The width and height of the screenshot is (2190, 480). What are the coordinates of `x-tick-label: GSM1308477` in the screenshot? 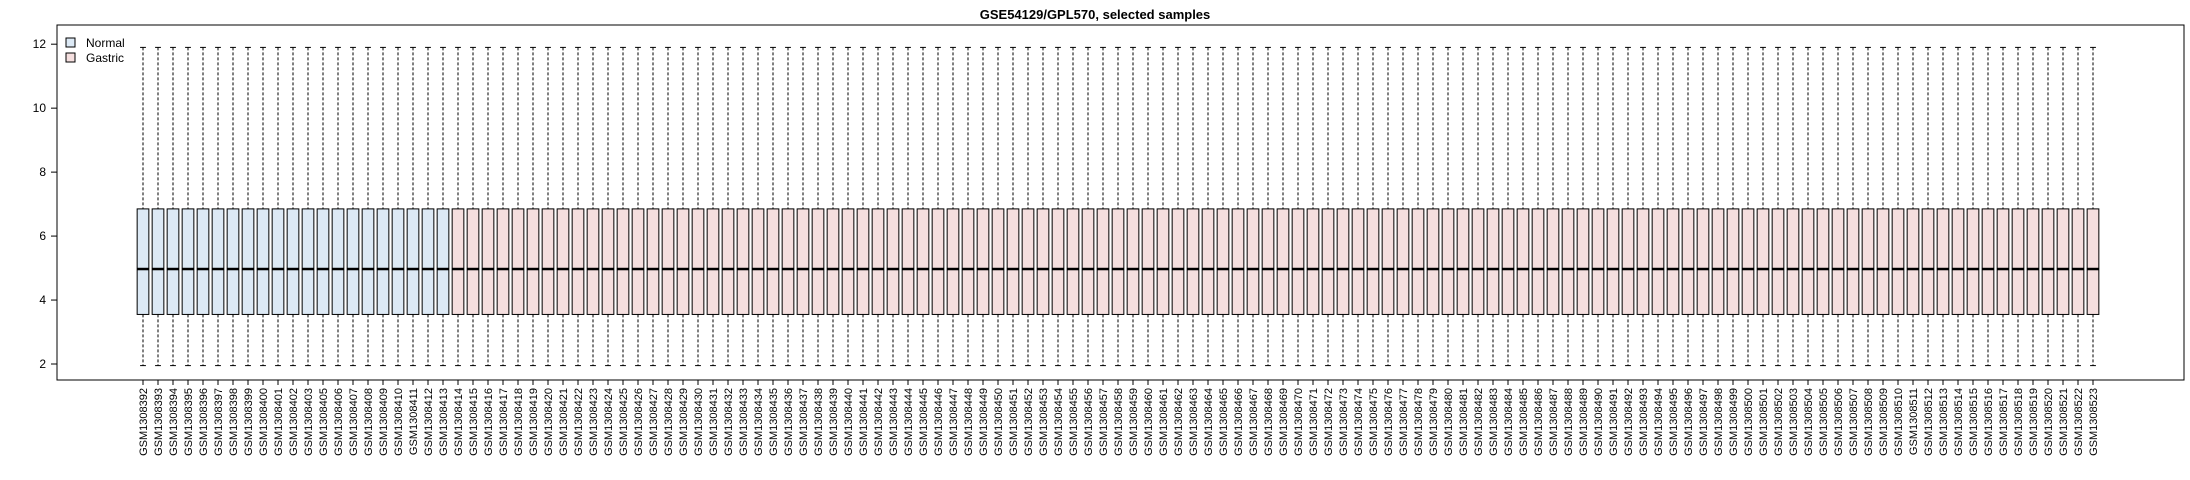 It's located at (1404, 422).